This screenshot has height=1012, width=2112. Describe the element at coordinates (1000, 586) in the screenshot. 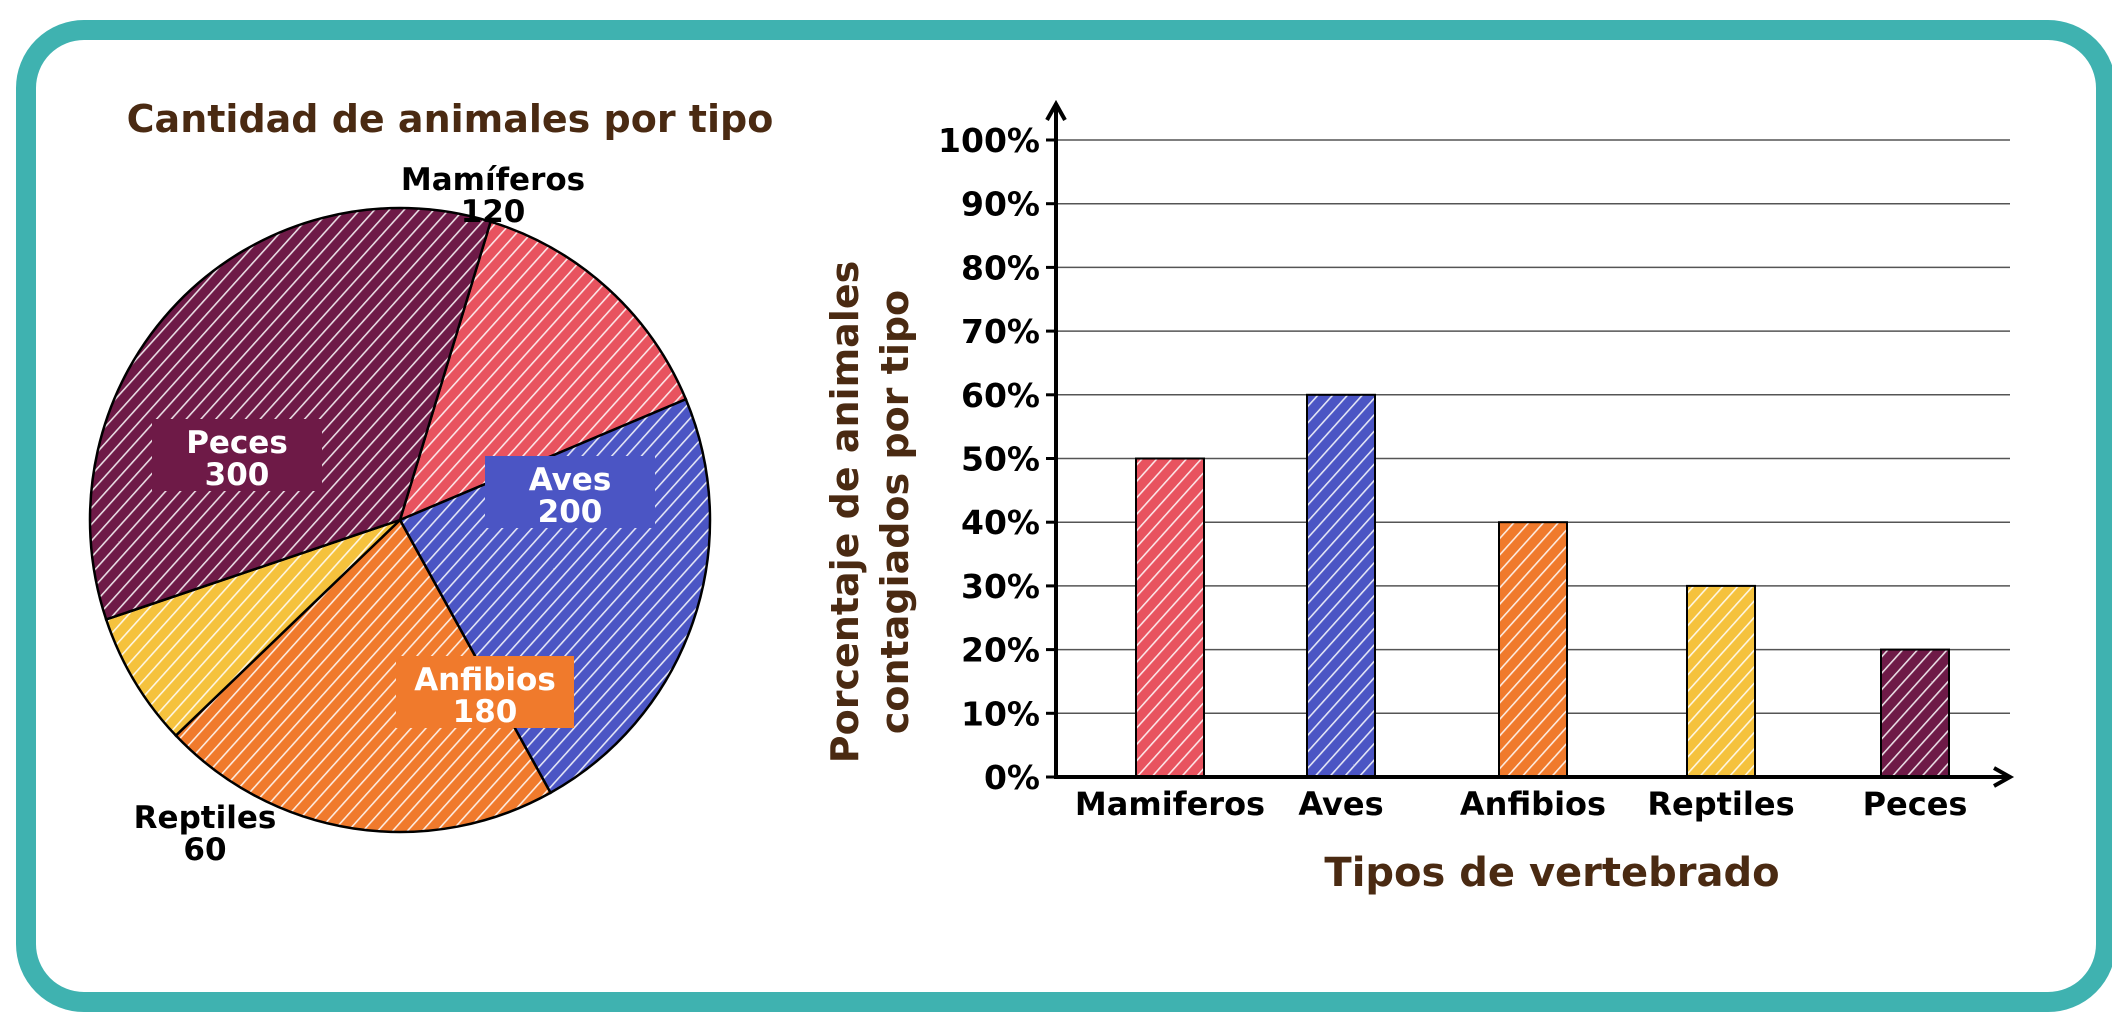

I see `y-tick-label: 30%` at that location.